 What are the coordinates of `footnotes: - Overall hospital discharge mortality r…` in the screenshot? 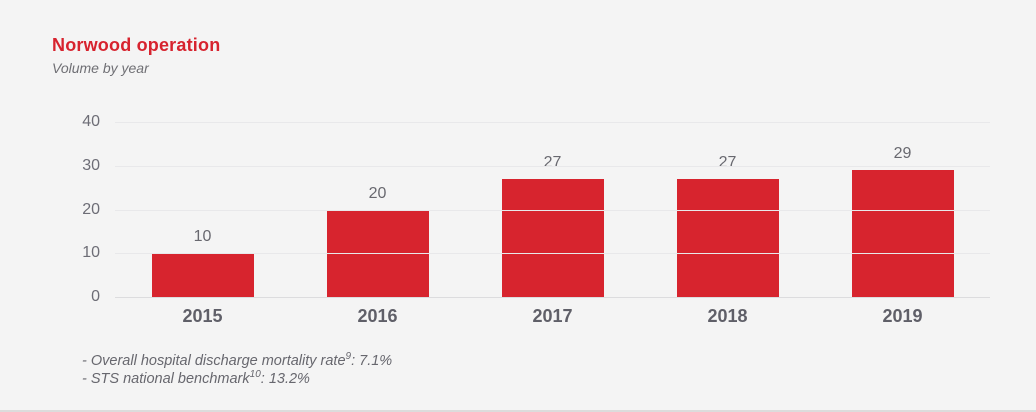 It's located at (237, 370).